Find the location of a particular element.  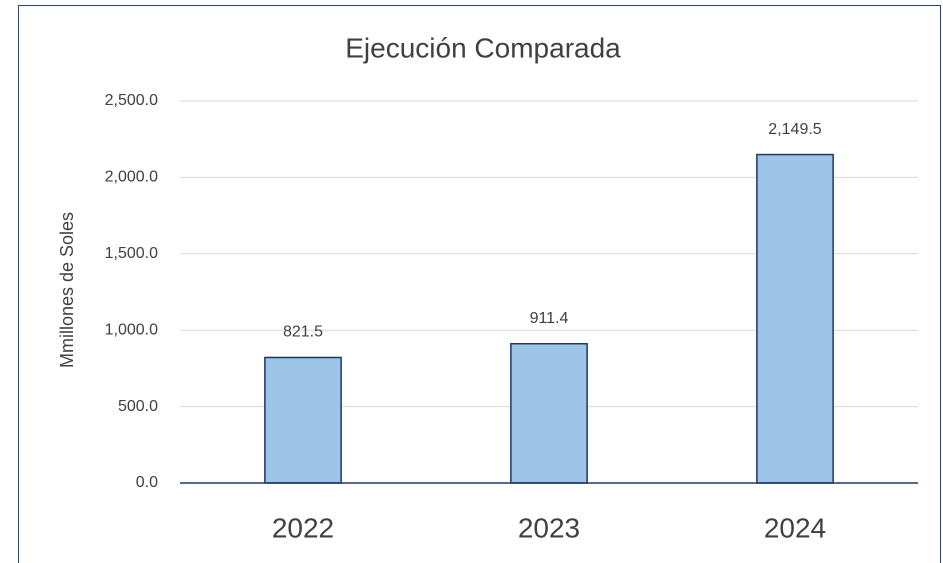

y-tick-label: 2,000.0 is located at coordinates (131, 177).